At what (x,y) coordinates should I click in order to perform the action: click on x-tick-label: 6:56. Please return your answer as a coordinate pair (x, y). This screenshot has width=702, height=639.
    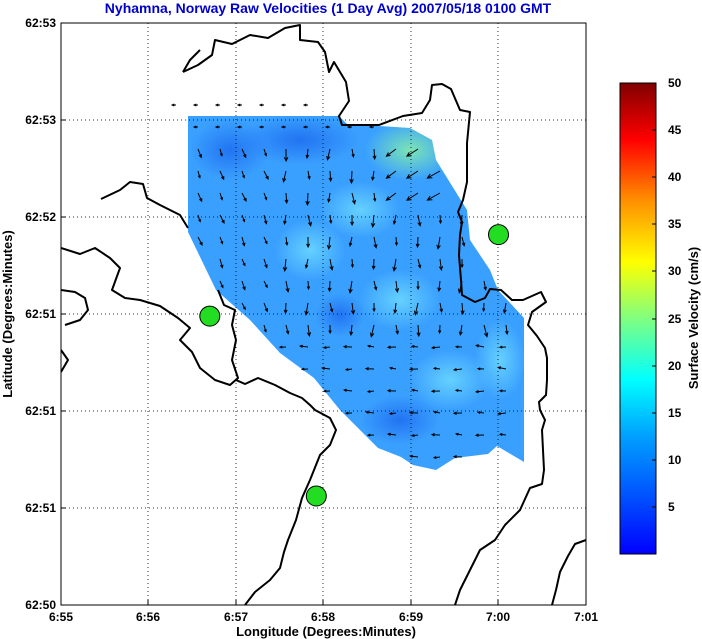
    Looking at the image, I should click on (148, 617).